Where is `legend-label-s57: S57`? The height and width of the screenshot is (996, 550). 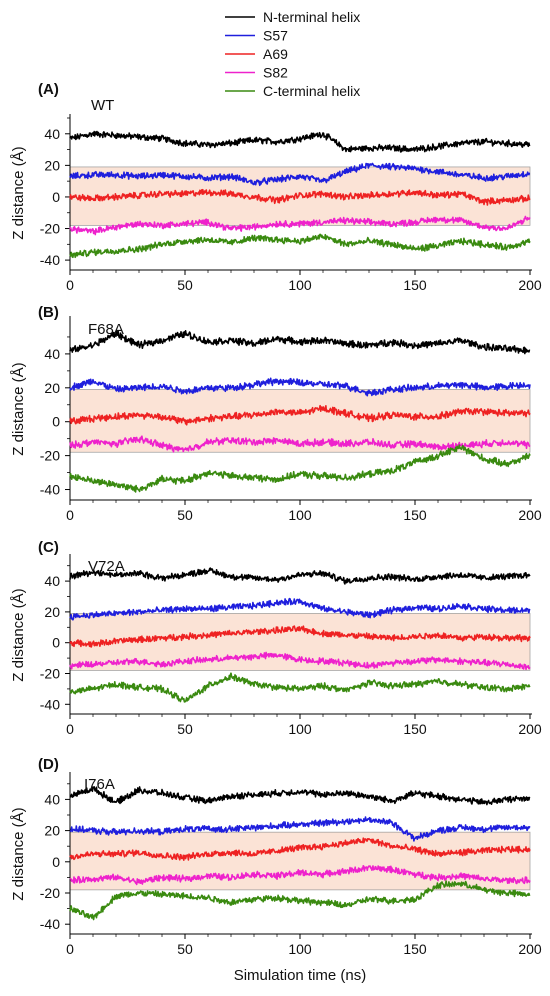 legend-label-s57: S57 is located at coordinates (275, 36).